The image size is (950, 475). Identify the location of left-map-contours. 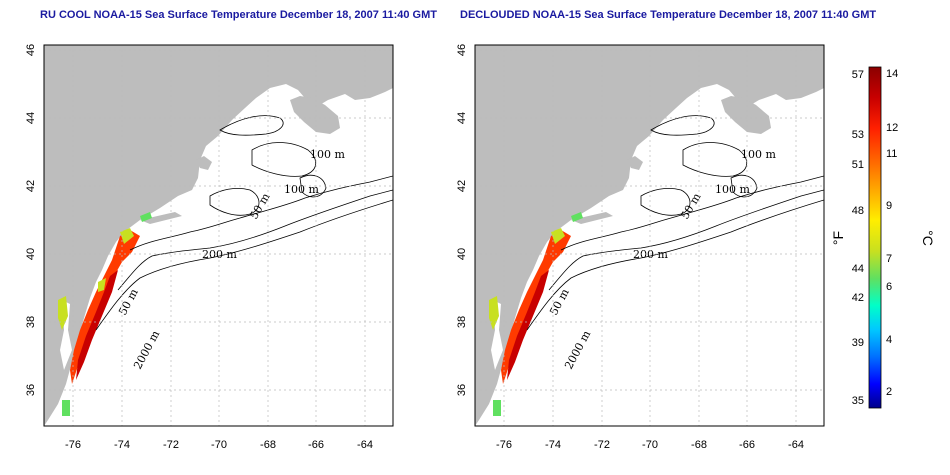
(244, 223).